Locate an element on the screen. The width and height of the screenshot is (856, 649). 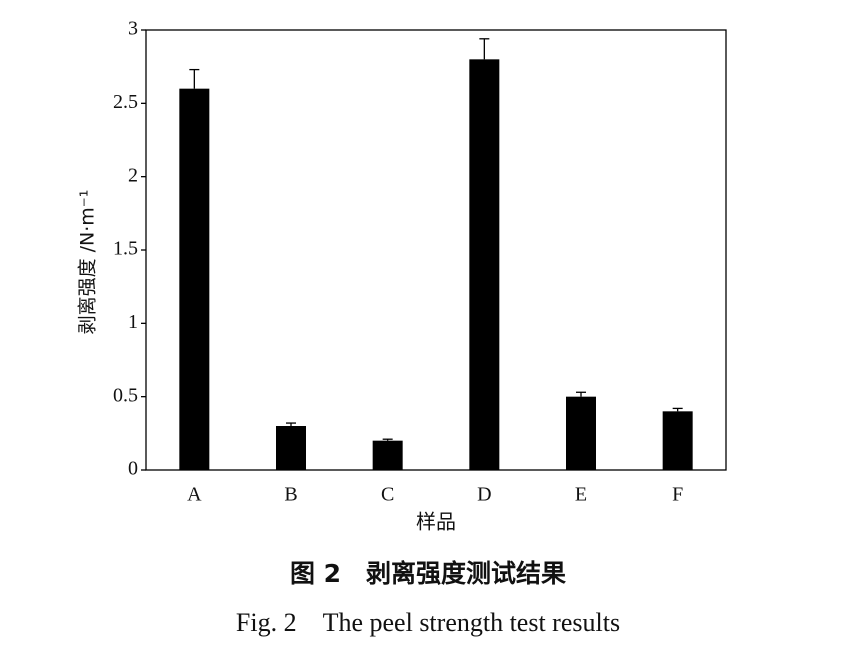
y-tick-label: 0.5 is located at coordinates (125, 395).